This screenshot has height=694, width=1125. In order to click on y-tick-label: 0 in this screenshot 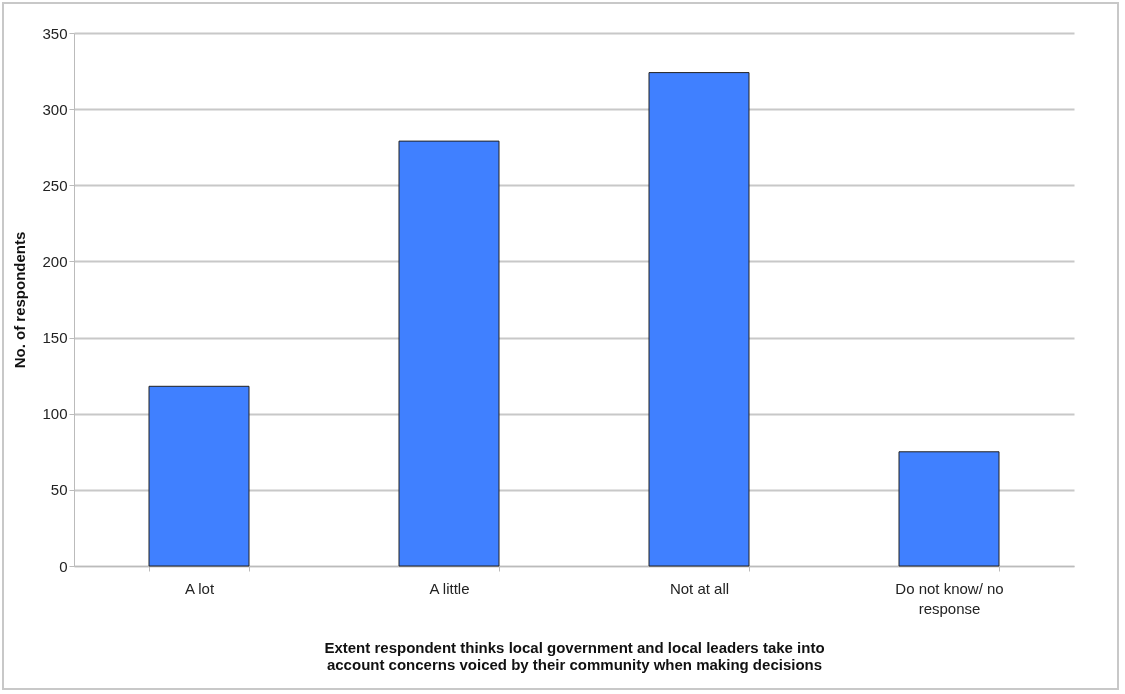, I will do `click(63, 566)`.